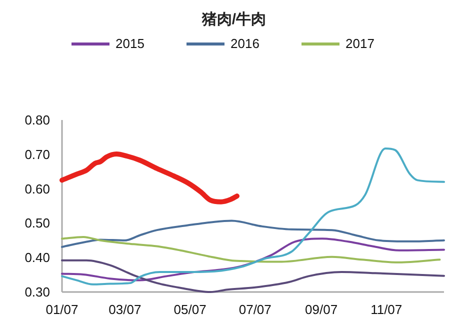  I want to click on legend-label: 2017, so click(360, 43).